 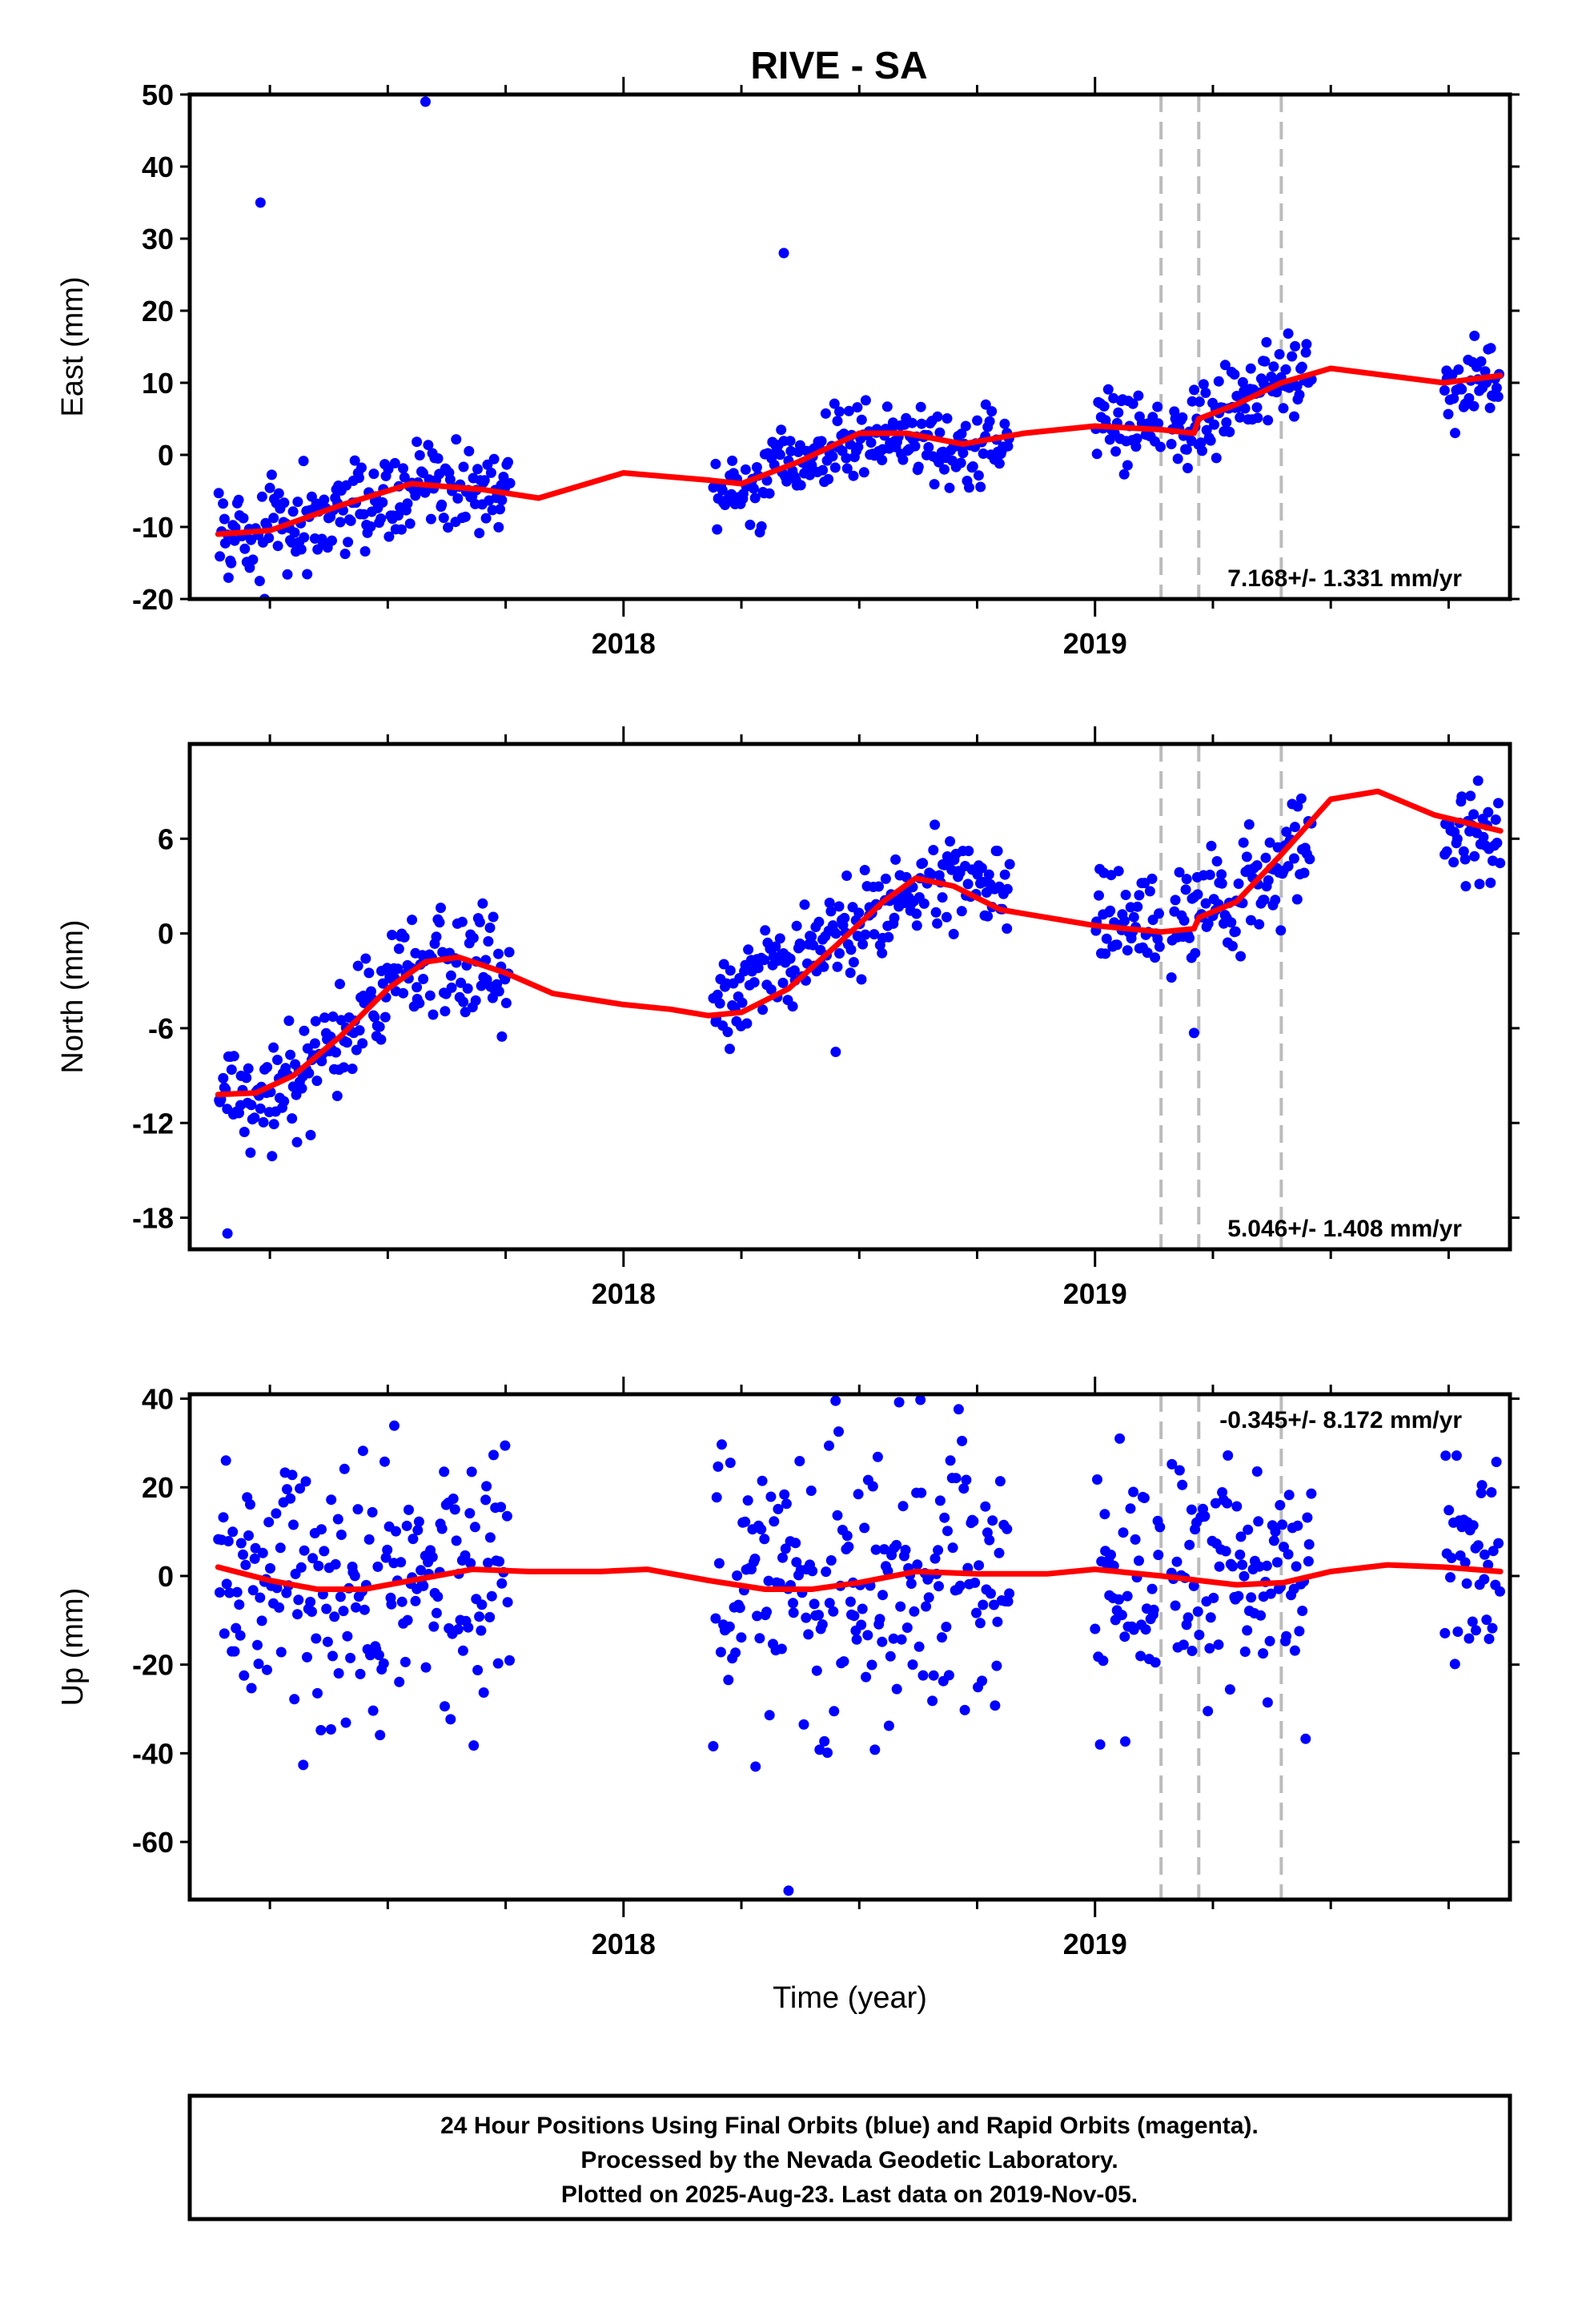 What do you see at coordinates (158, 1487) in the screenshot?
I see `up-y-tick-label: 20` at bounding box center [158, 1487].